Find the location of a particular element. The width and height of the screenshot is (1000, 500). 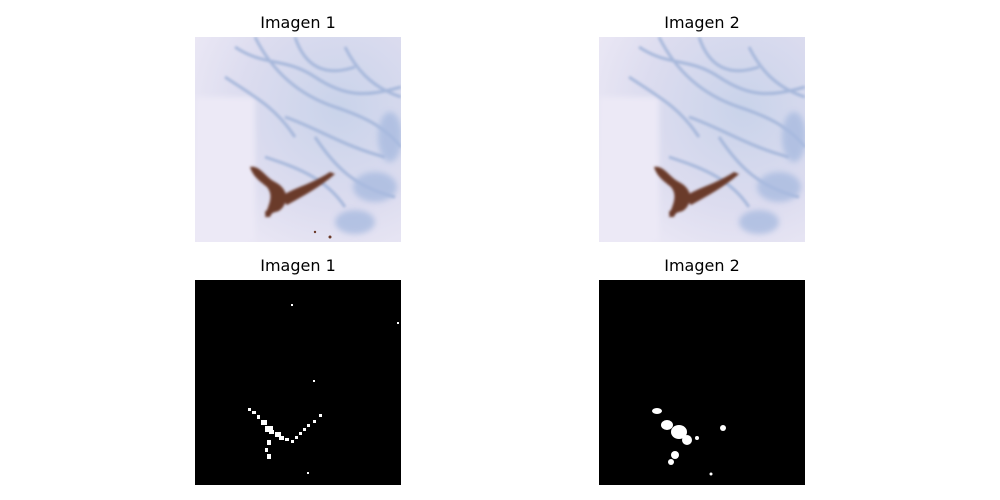

panel-title-2: Imagen 2 is located at coordinates (702, 22).